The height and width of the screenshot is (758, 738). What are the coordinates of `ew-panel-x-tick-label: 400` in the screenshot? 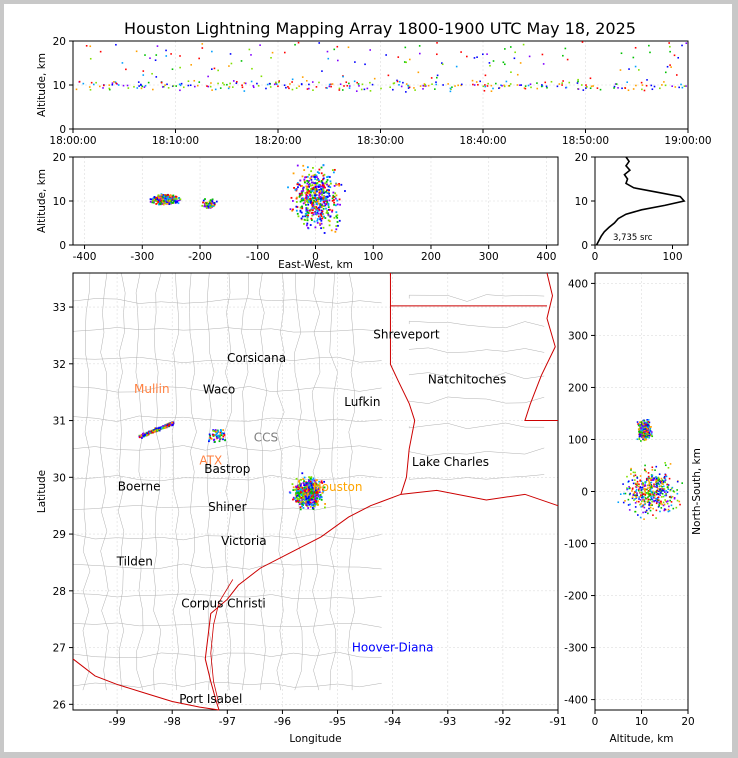 It's located at (546, 257).